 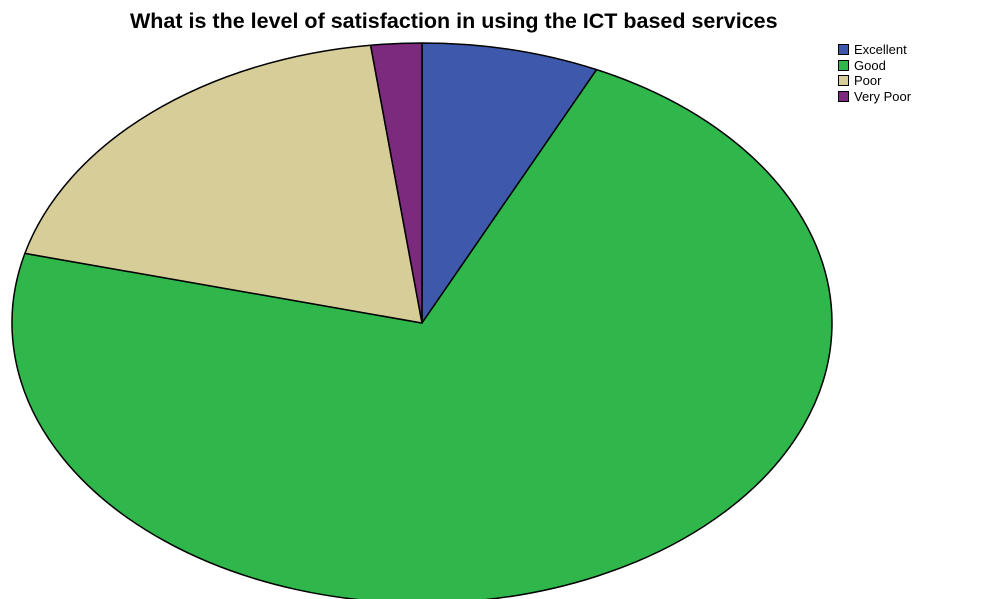 What do you see at coordinates (843, 65) in the screenshot?
I see `legend-swatch-good` at bounding box center [843, 65].